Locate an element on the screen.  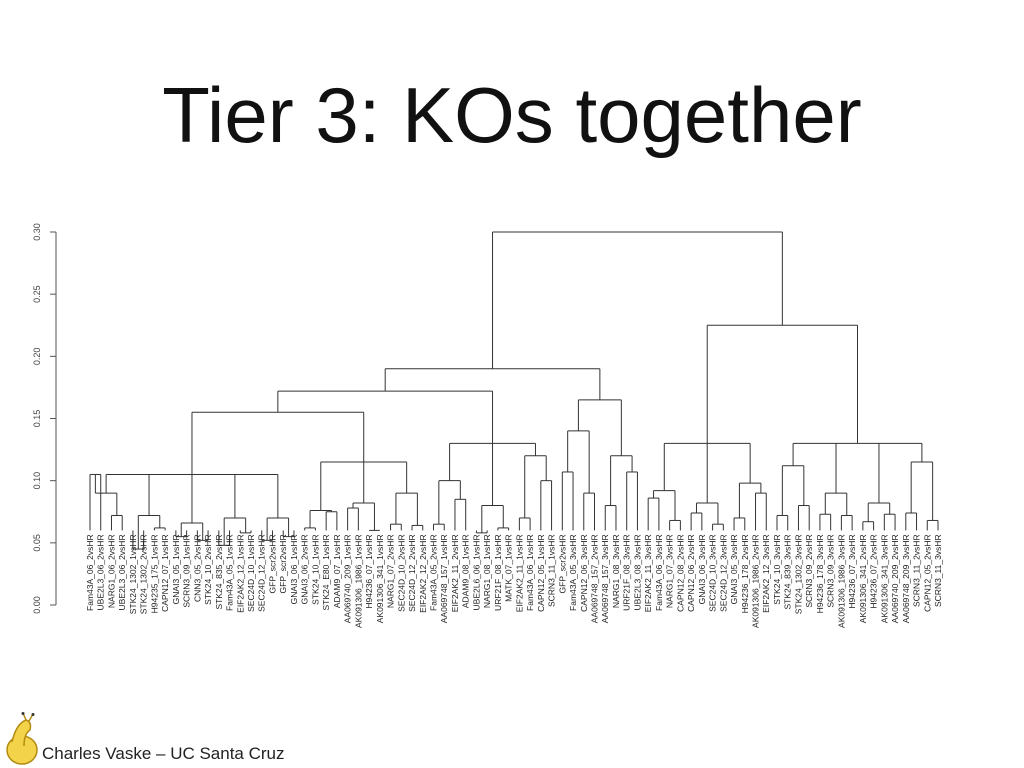
leaf-label: ADAM9_08_1vsHR is located at coordinates (466, 571).